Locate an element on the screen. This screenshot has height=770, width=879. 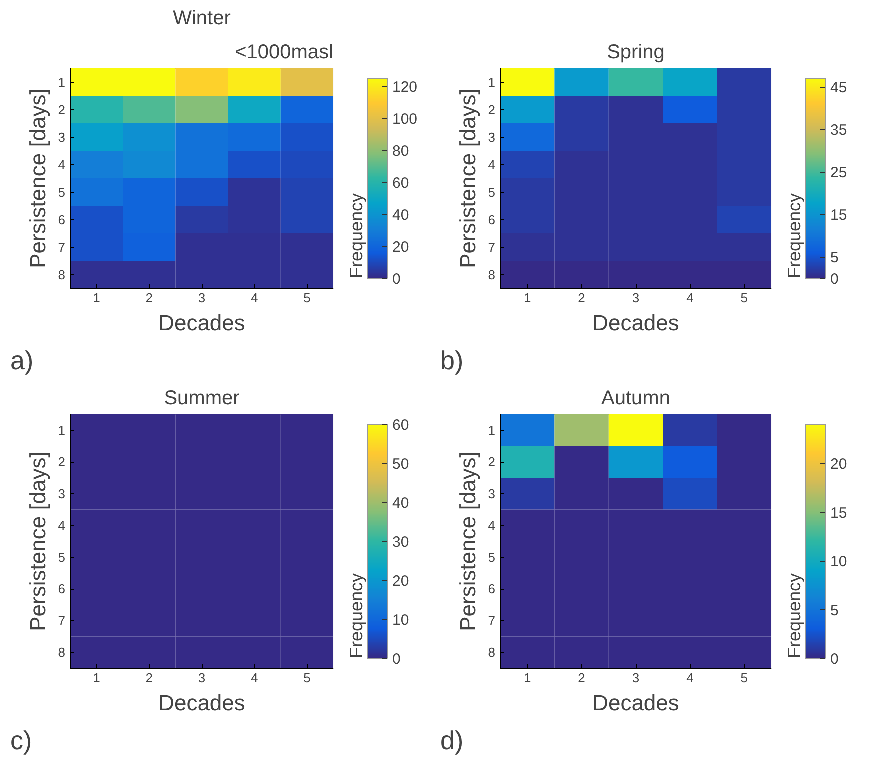
chart-title: Autumn is located at coordinates (636, 399).